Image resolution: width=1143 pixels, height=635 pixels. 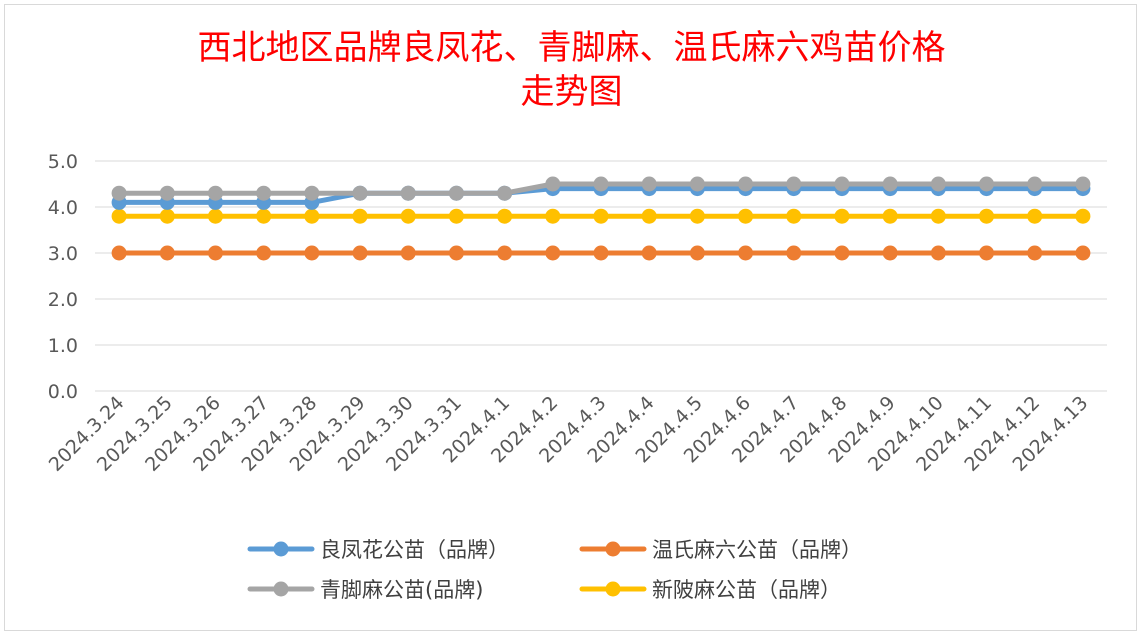 I want to click on y-tick-label: 3.0, so click(x=63, y=254).